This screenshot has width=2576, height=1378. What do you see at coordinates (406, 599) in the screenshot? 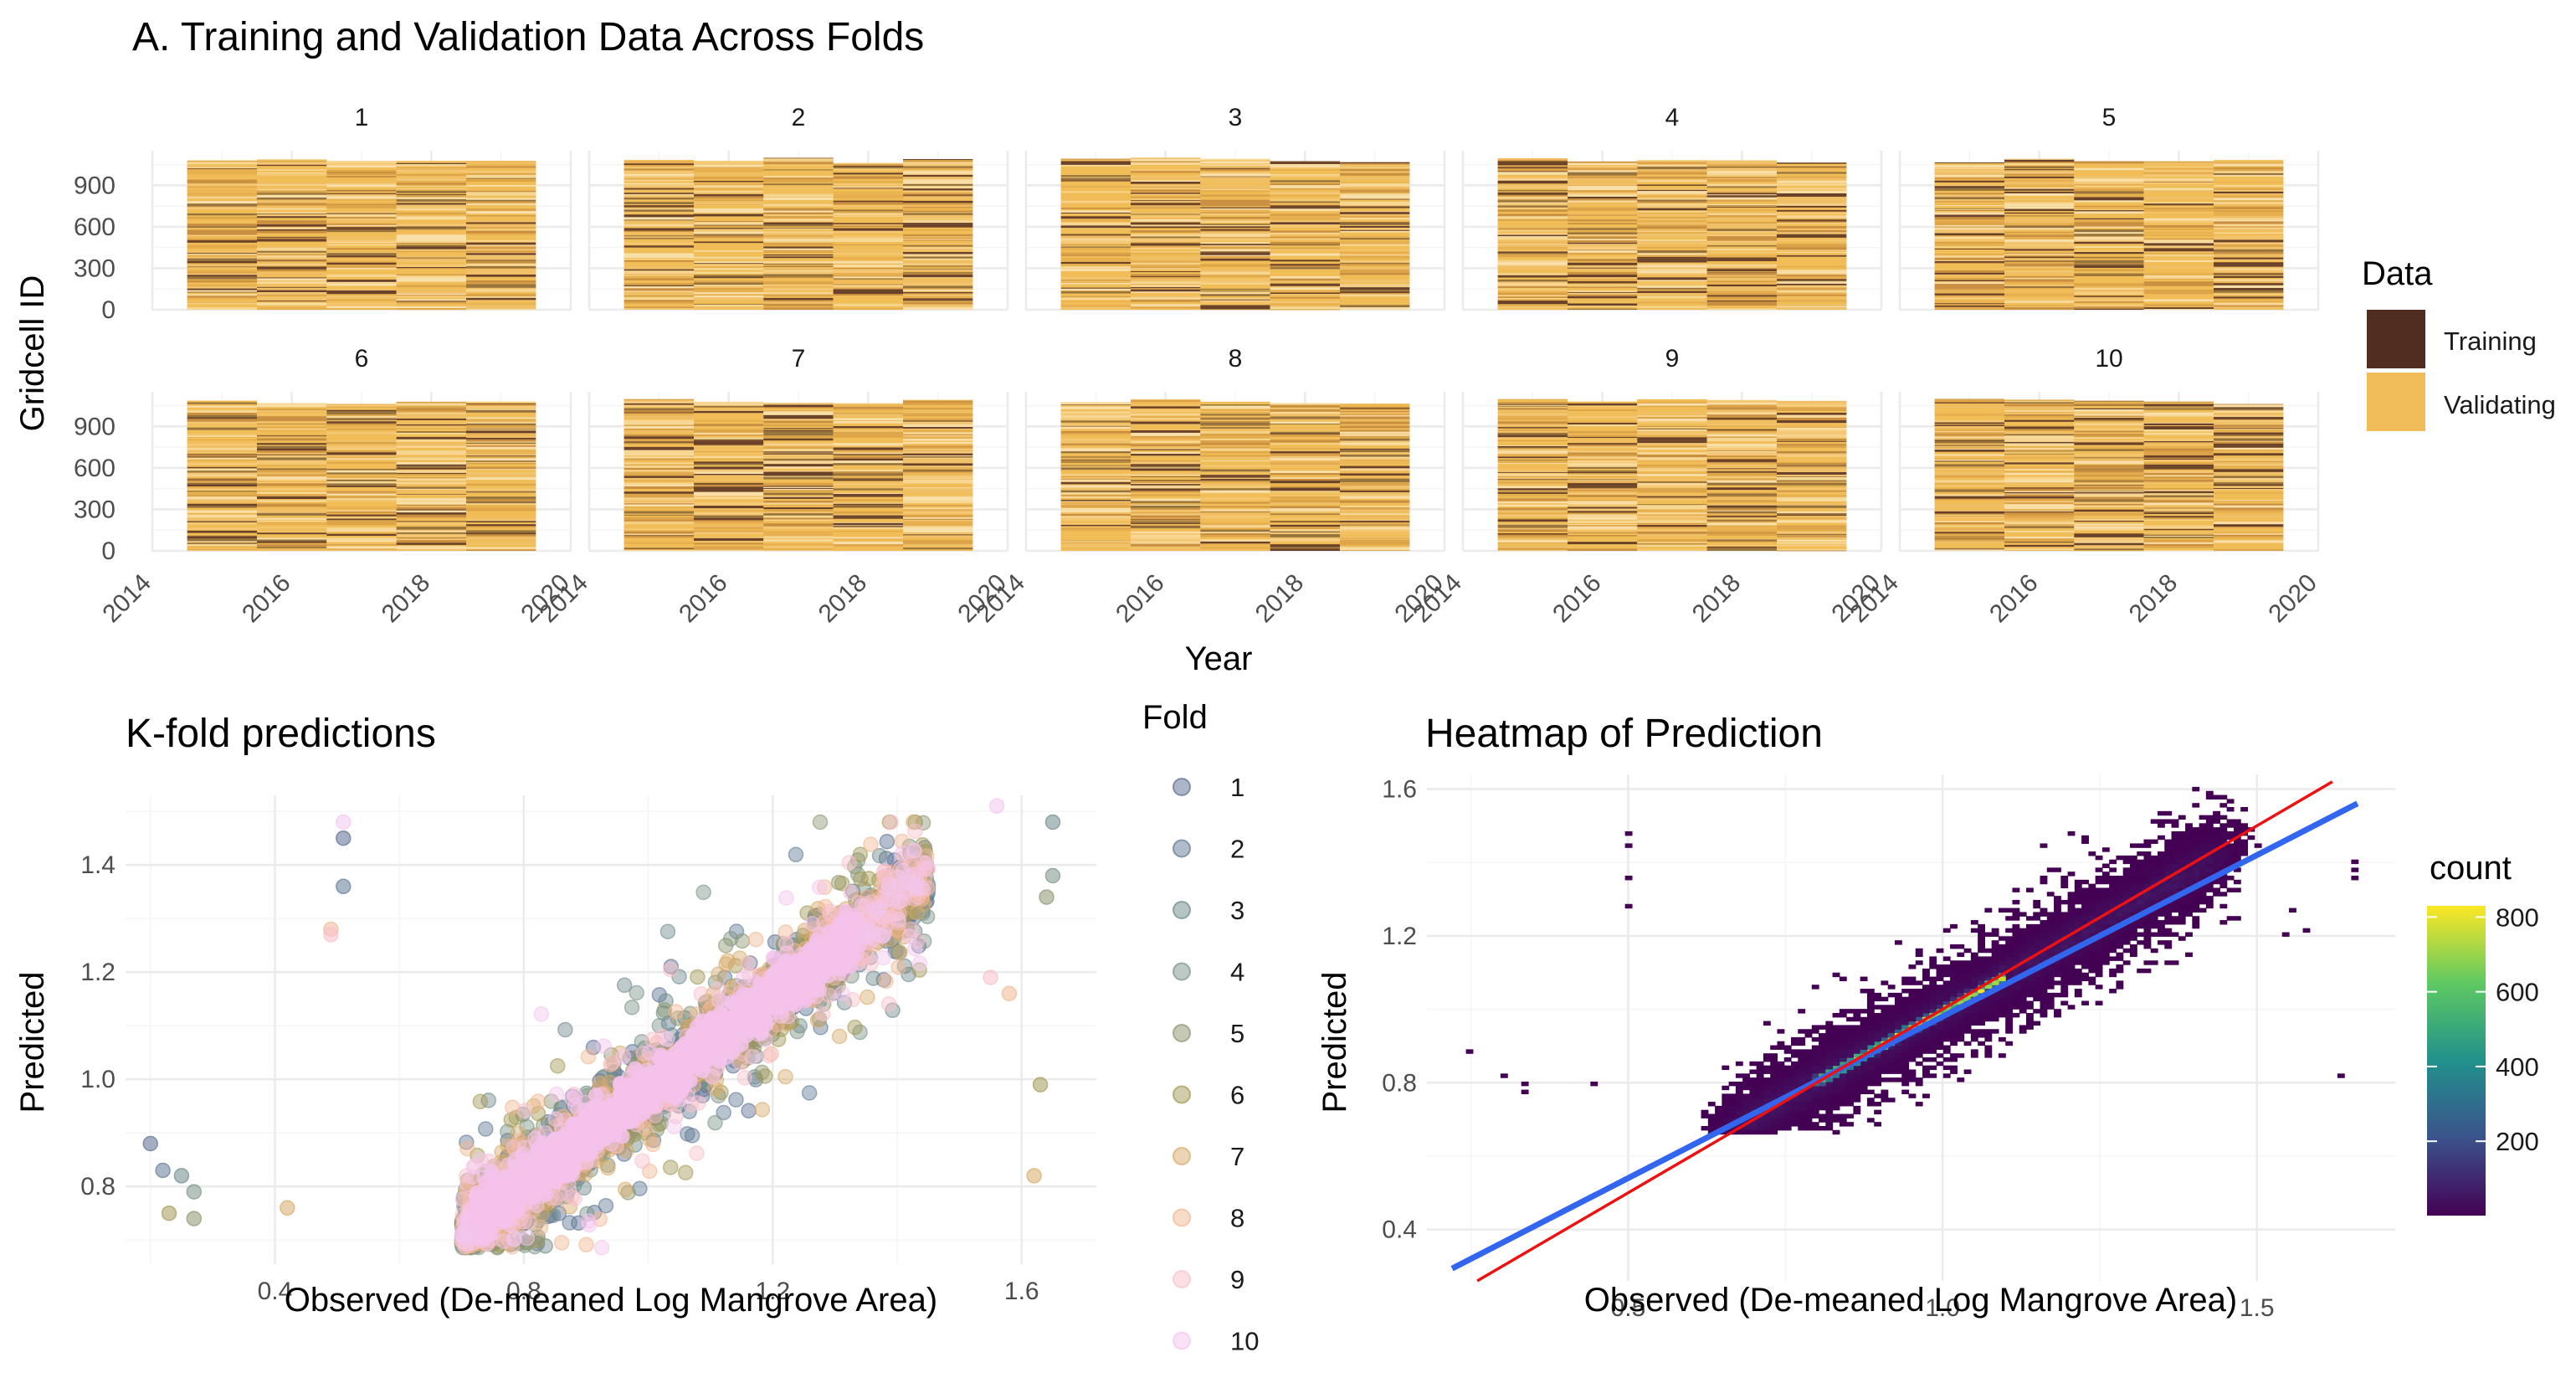
I see `x-tick-label: 2018` at bounding box center [406, 599].